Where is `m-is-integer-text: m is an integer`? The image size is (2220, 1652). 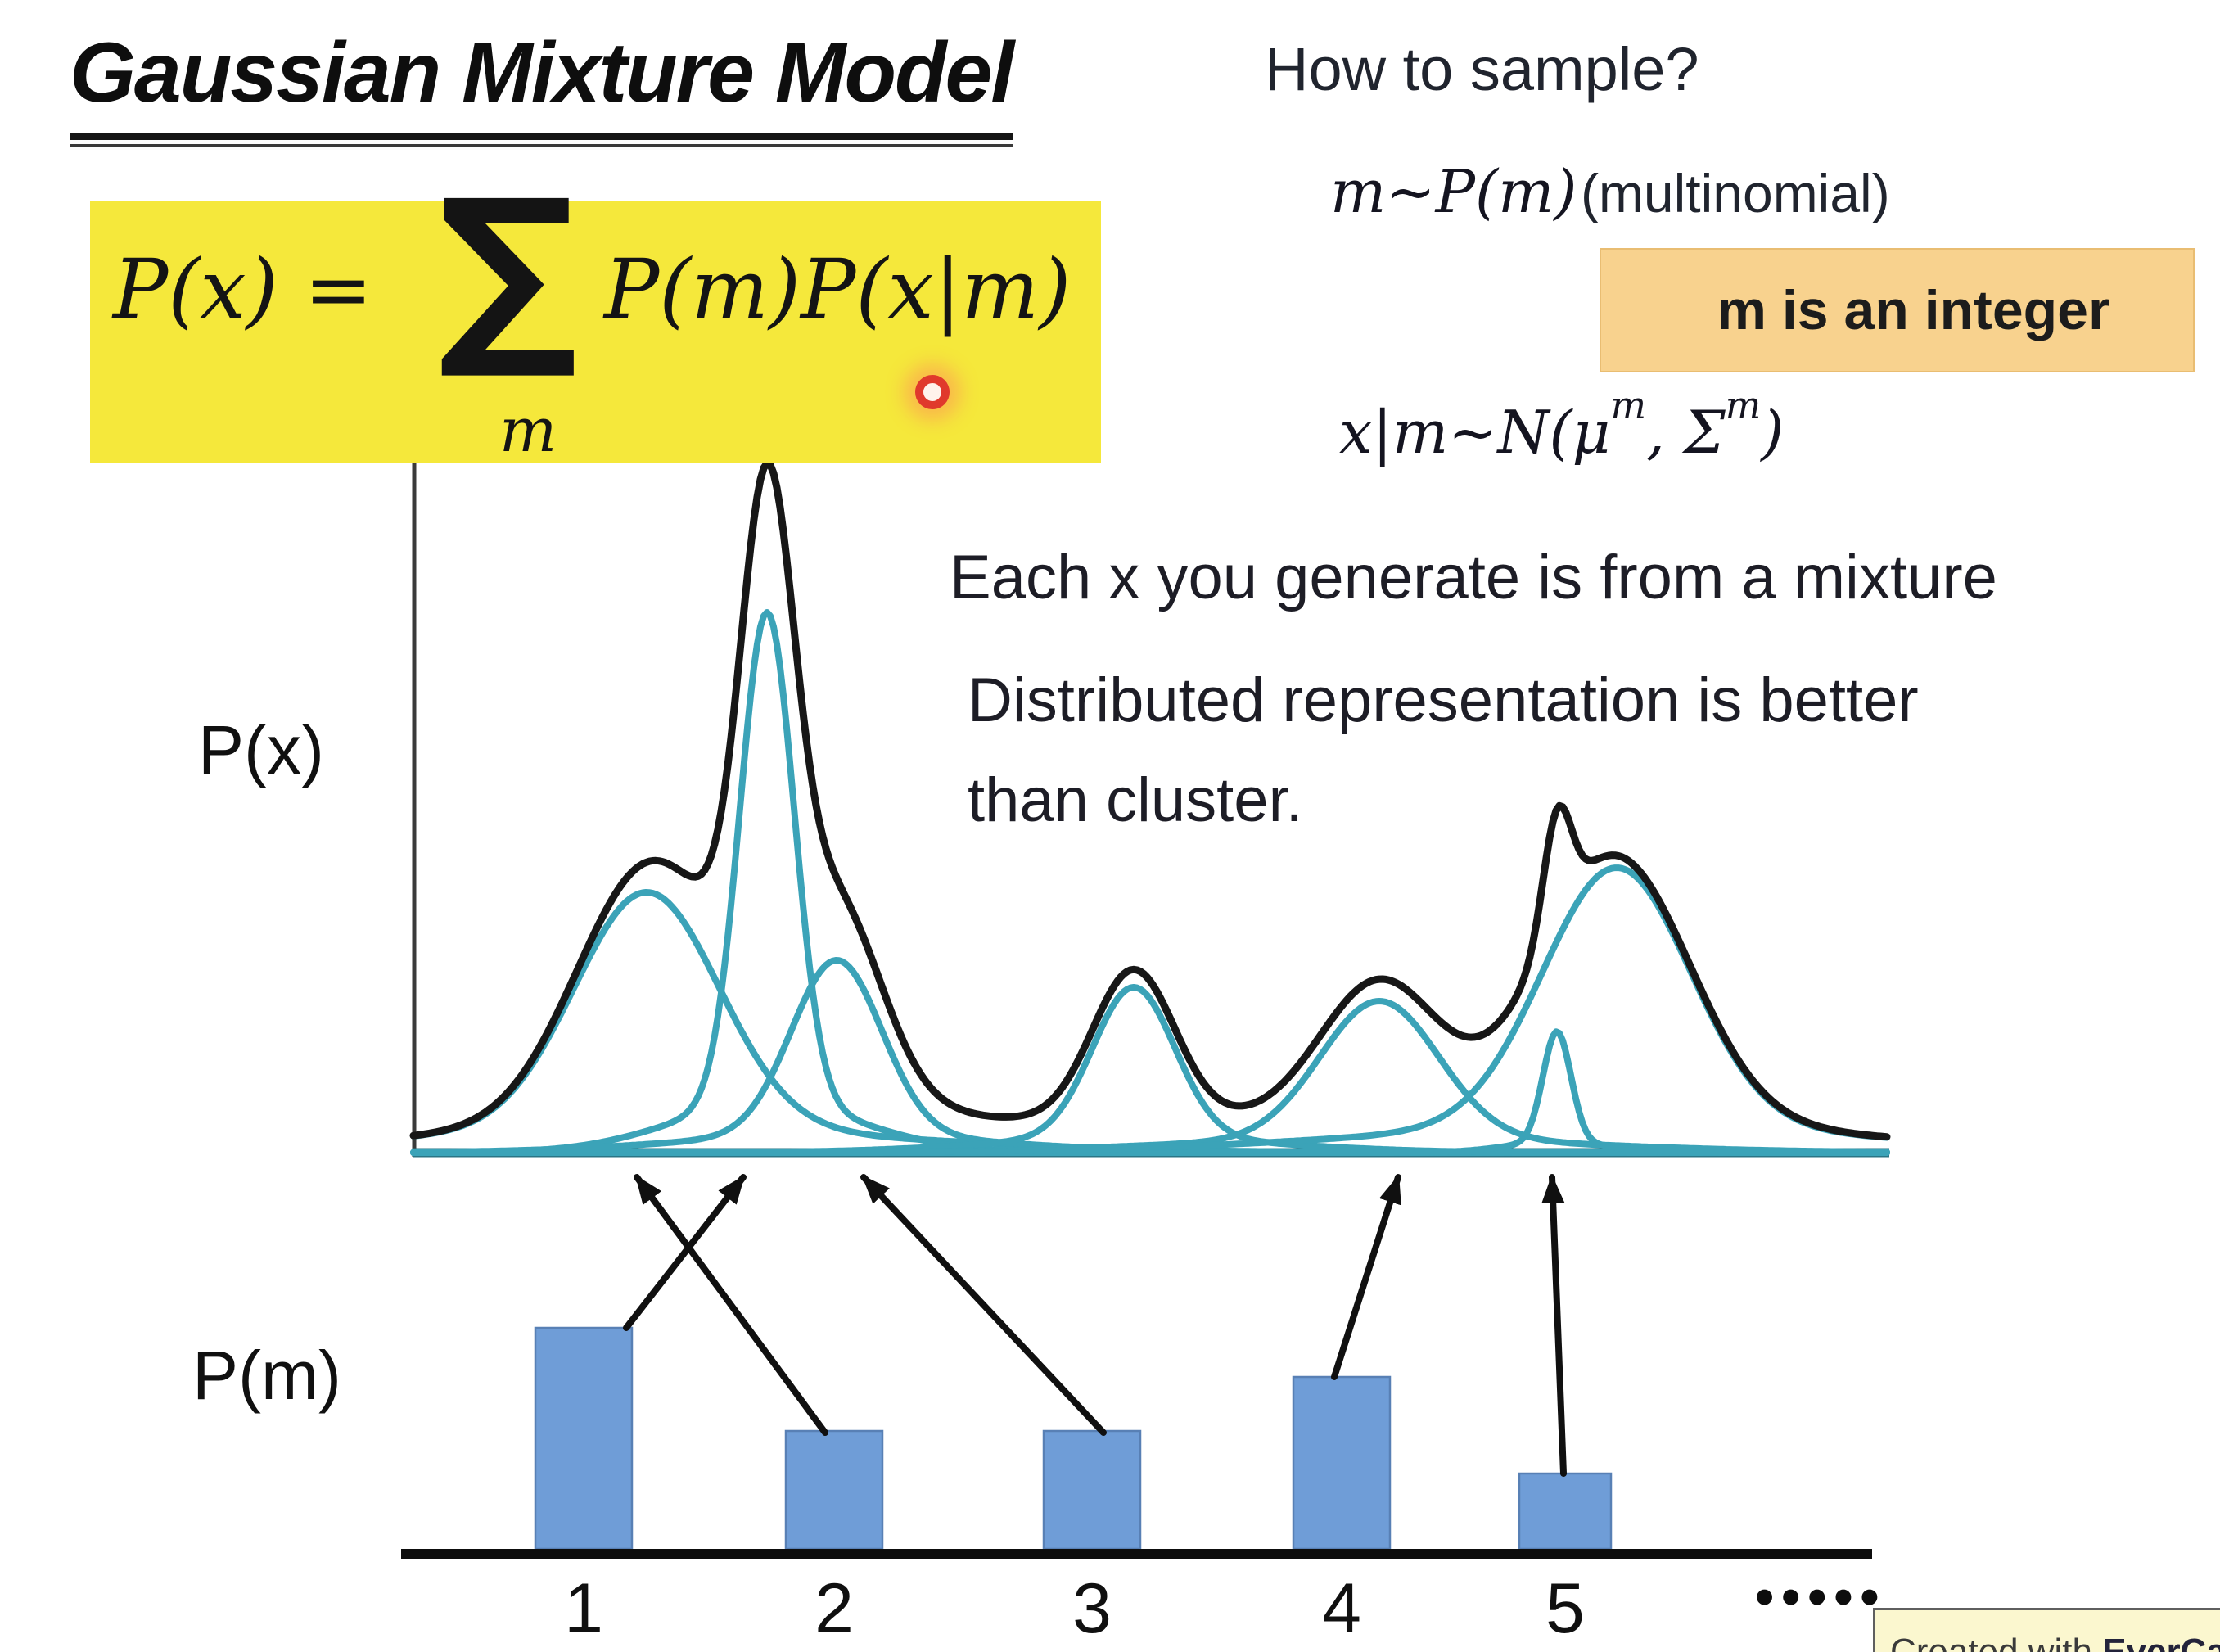
m-is-integer-text: m is an integer is located at coordinates (1913, 310).